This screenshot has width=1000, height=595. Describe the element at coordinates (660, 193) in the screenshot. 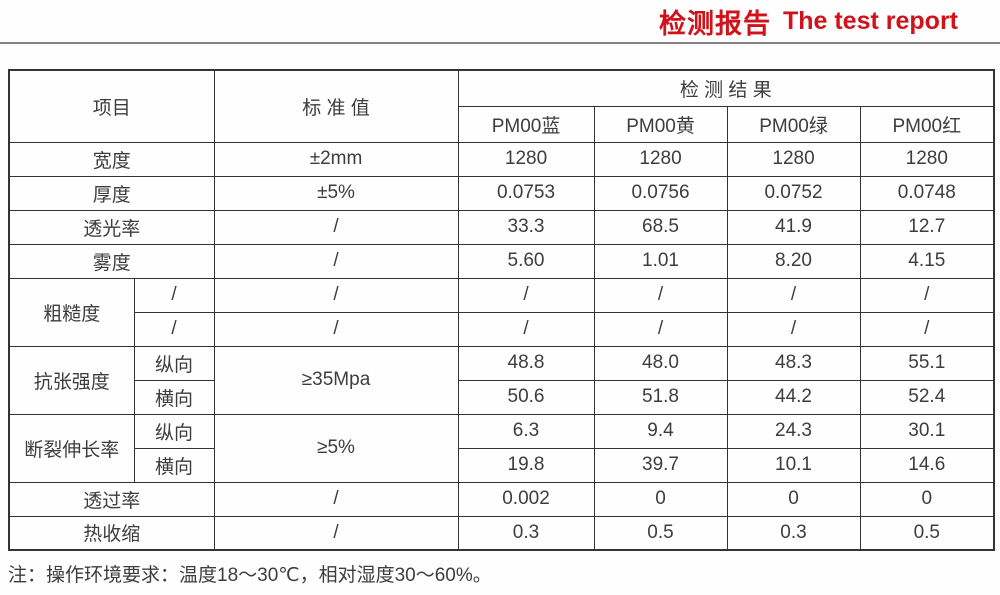

I see `result-value: 0.0756` at that location.